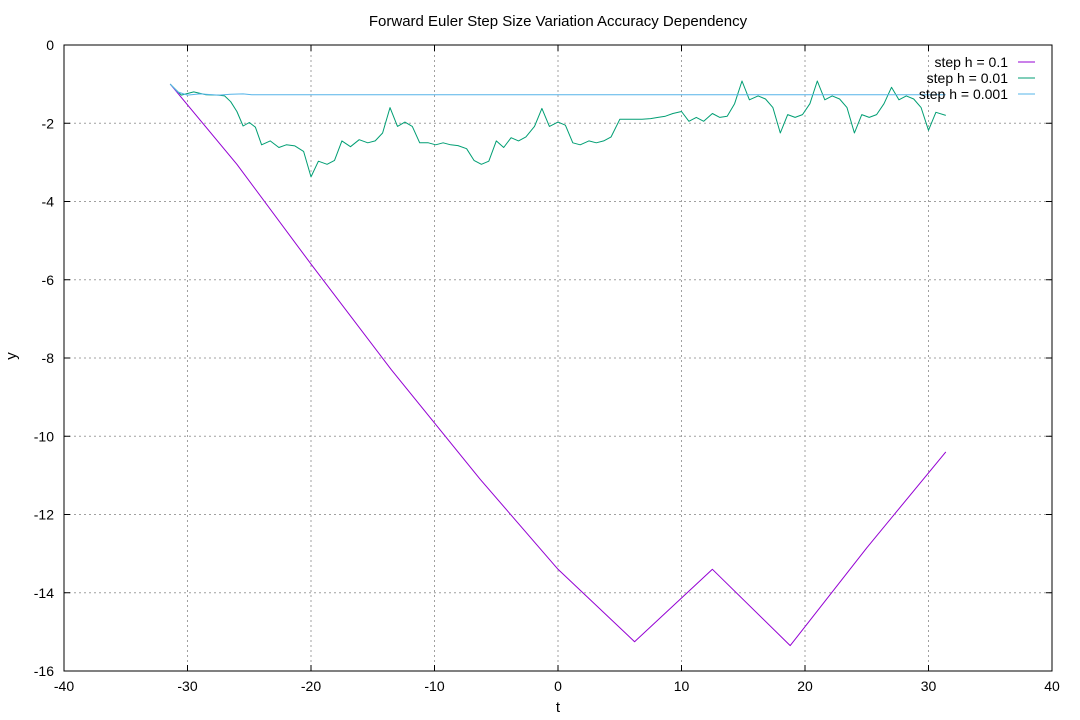  Describe the element at coordinates (311, 686) in the screenshot. I see `x-tick-label: -20` at that location.